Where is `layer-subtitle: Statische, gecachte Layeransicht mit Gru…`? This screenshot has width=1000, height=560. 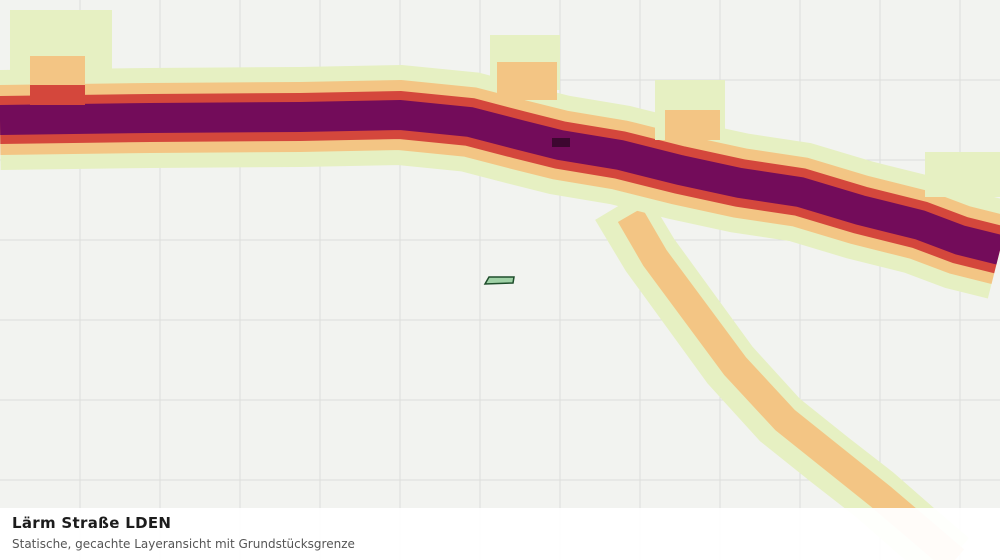 layer-subtitle: Statische, gecachte Layeransicht mit Gru… is located at coordinates (183, 544).